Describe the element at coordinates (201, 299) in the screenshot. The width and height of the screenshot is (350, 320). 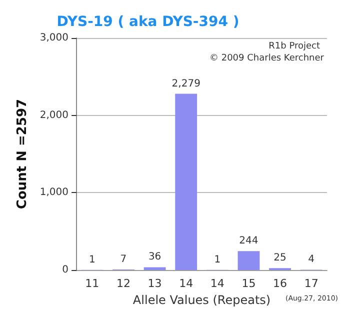
I see `x-axis-title: Allele Values (Repeats)` at that location.